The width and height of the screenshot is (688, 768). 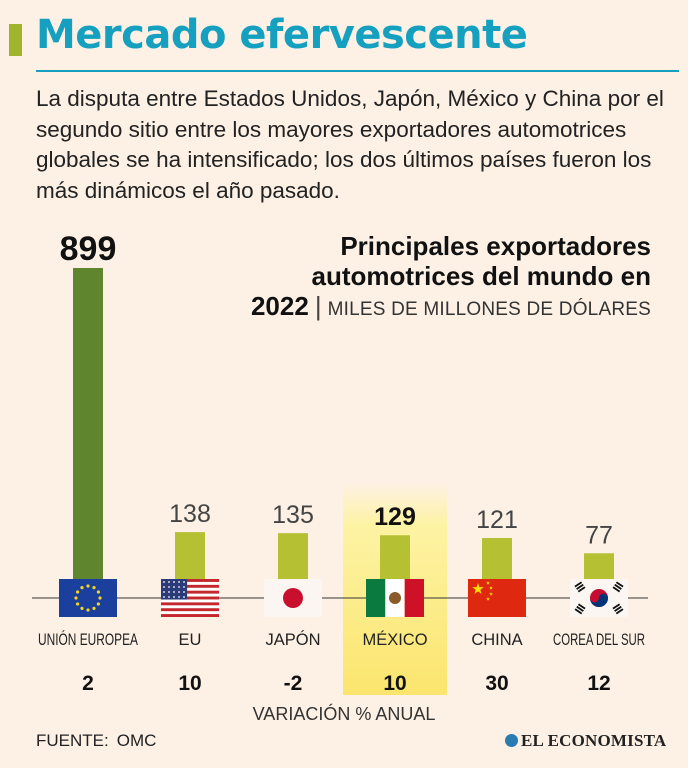 What do you see at coordinates (292, 639) in the screenshot?
I see `category-label: JAPÓN` at bounding box center [292, 639].